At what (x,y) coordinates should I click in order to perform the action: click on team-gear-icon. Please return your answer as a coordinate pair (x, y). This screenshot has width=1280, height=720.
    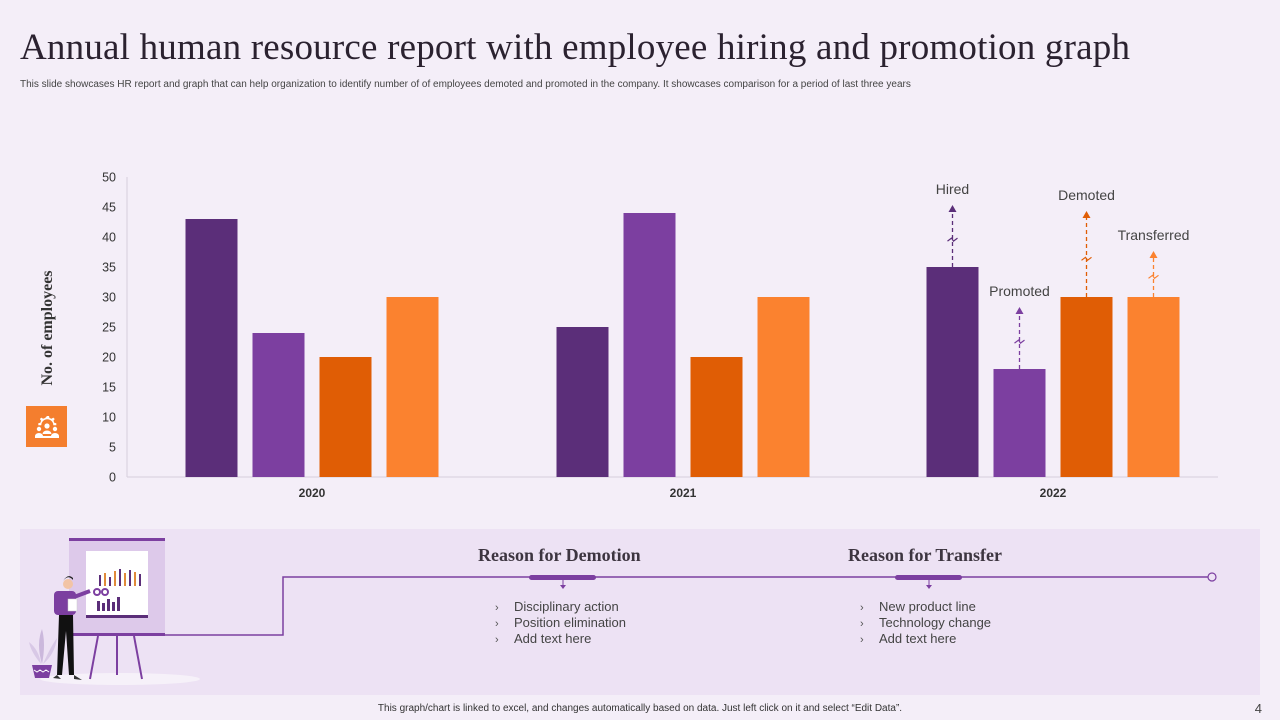
    Looking at the image, I should click on (46, 426).